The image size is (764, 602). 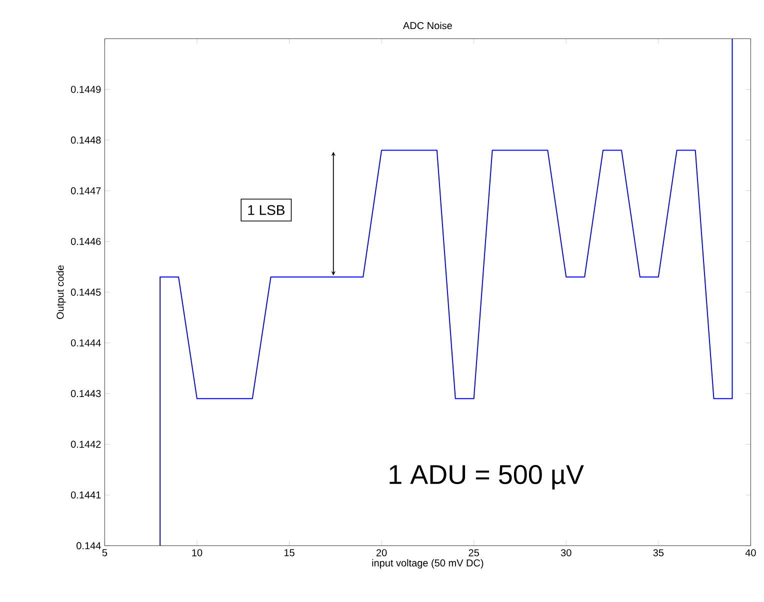 I want to click on y-tick-label: 0.1444, so click(x=85, y=342).